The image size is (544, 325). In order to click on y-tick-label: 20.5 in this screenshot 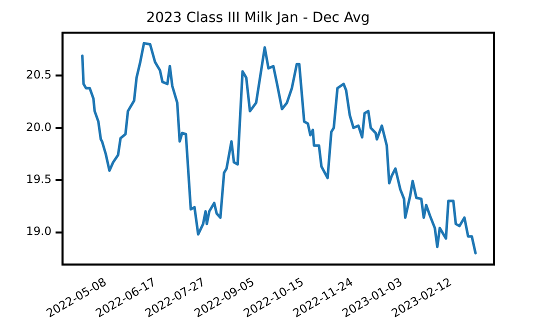, I will do `click(39, 75)`.